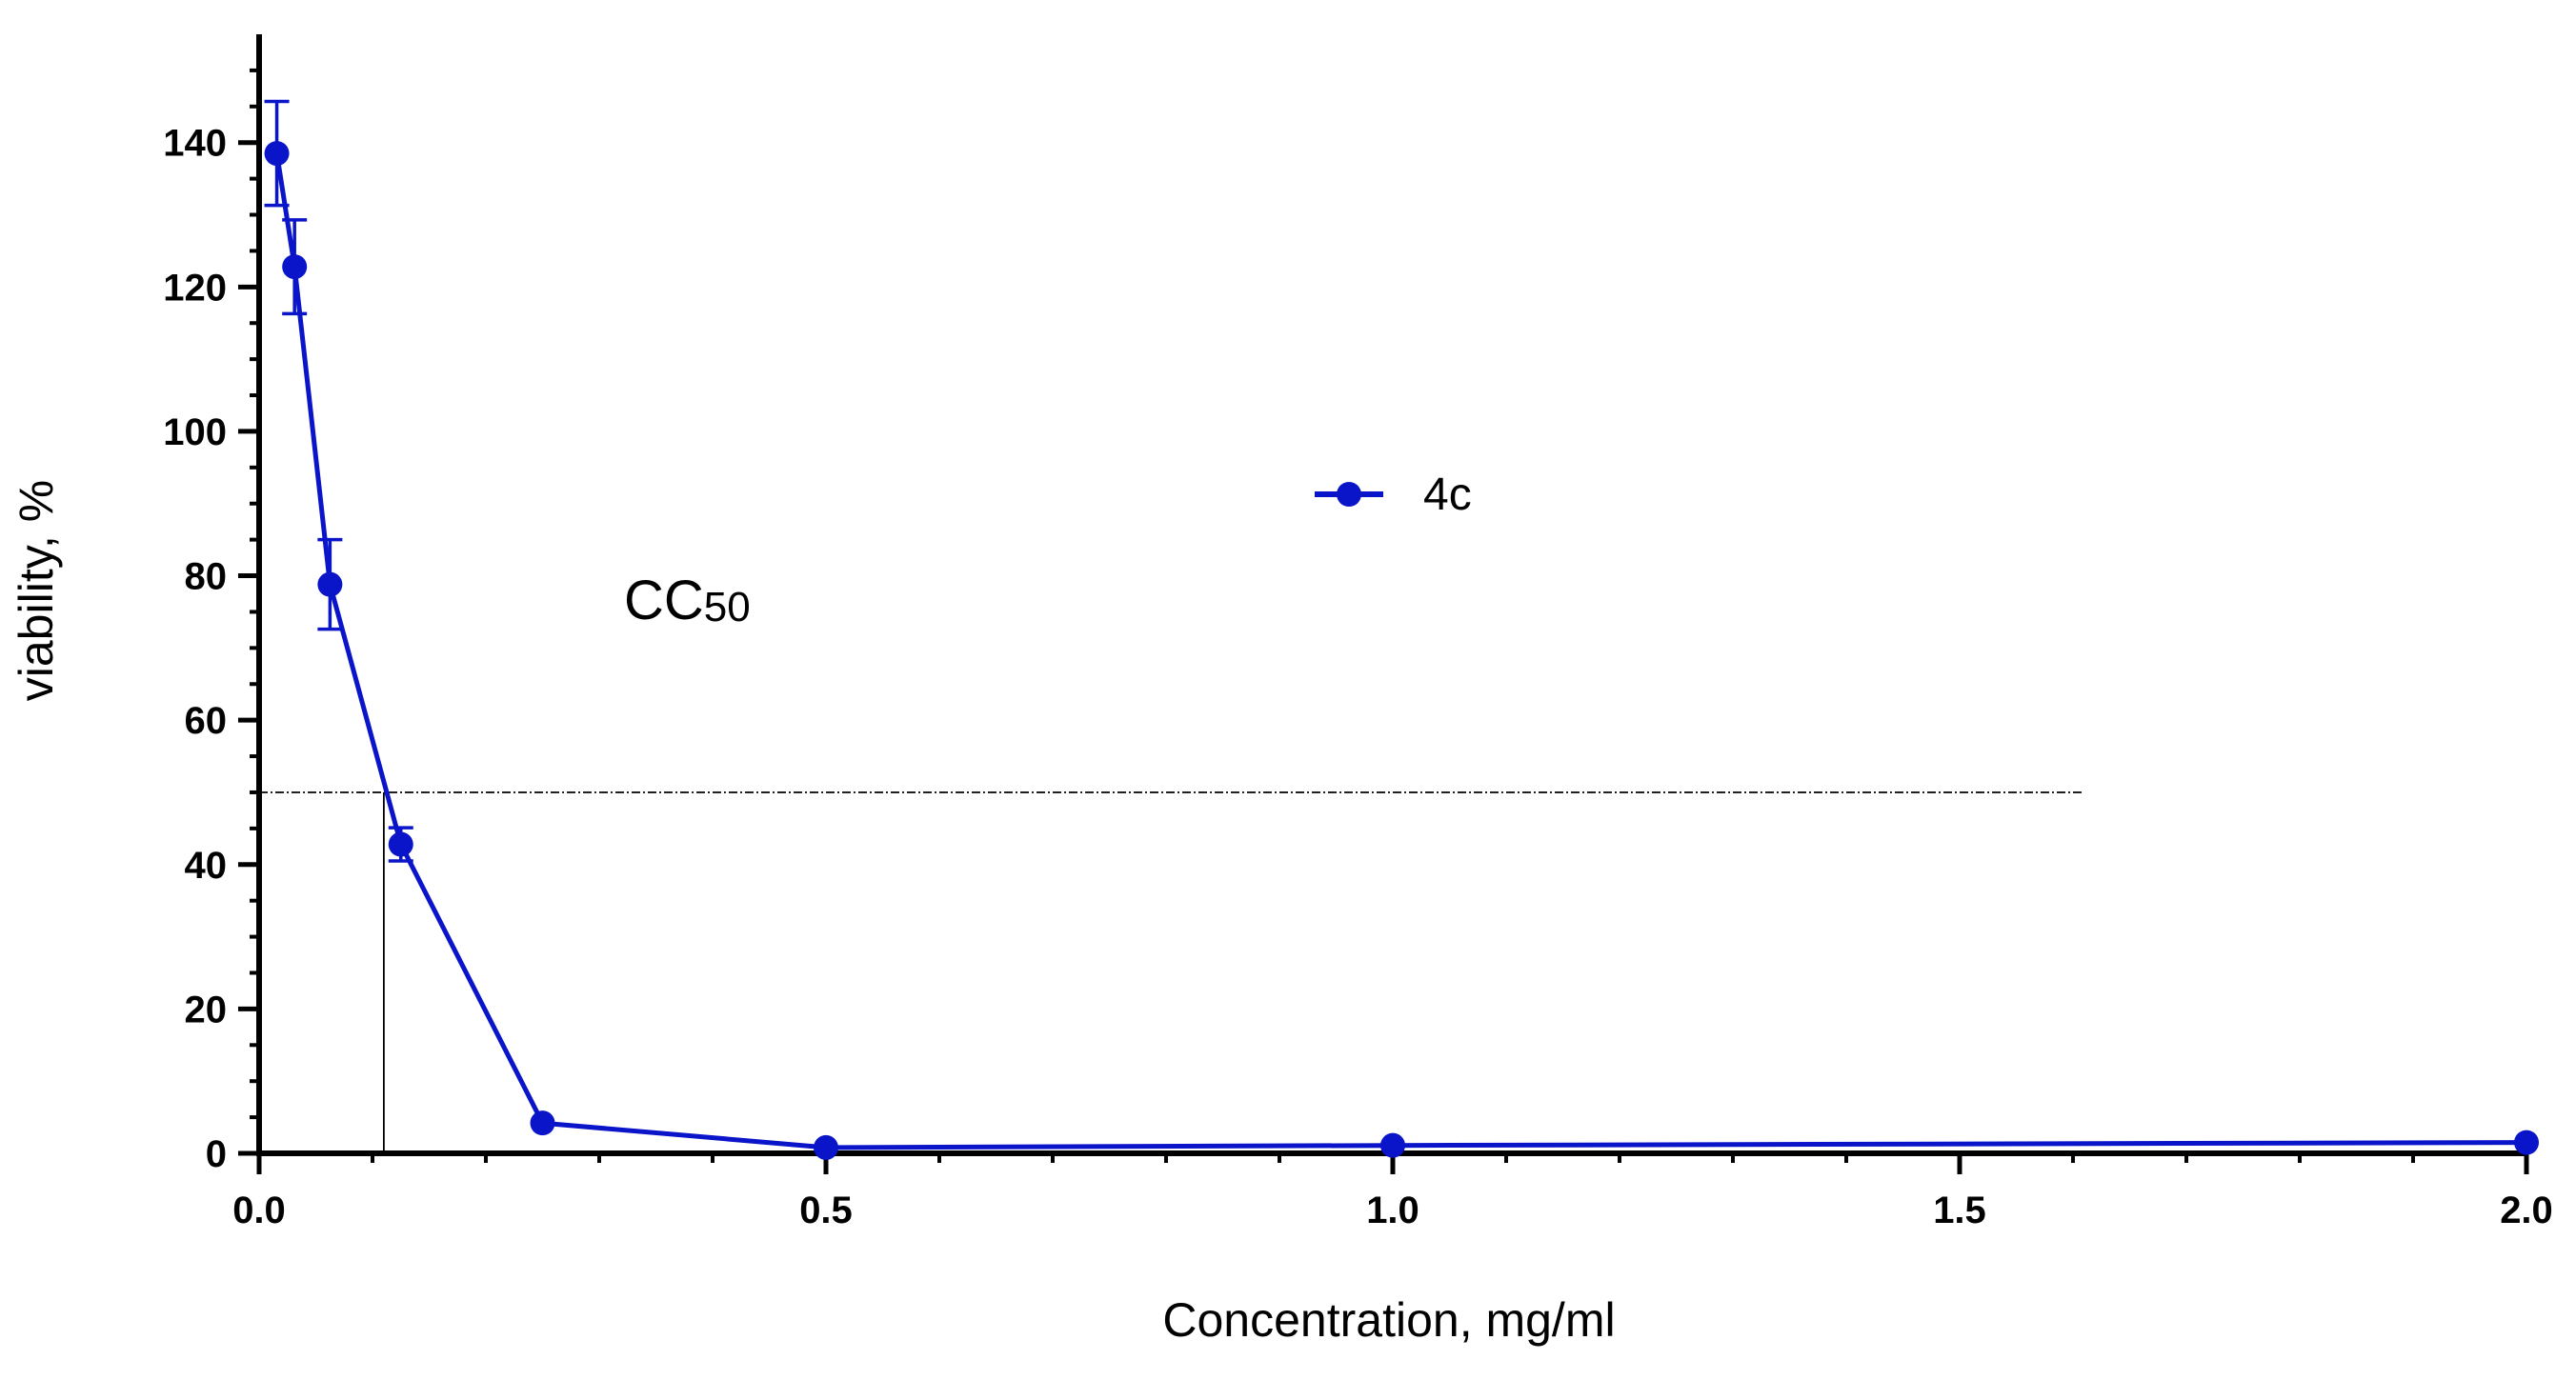 Image resolution: width=2576 pixels, height=1380 pixels. I want to click on y-tick-label: 100, so click(195, 432).